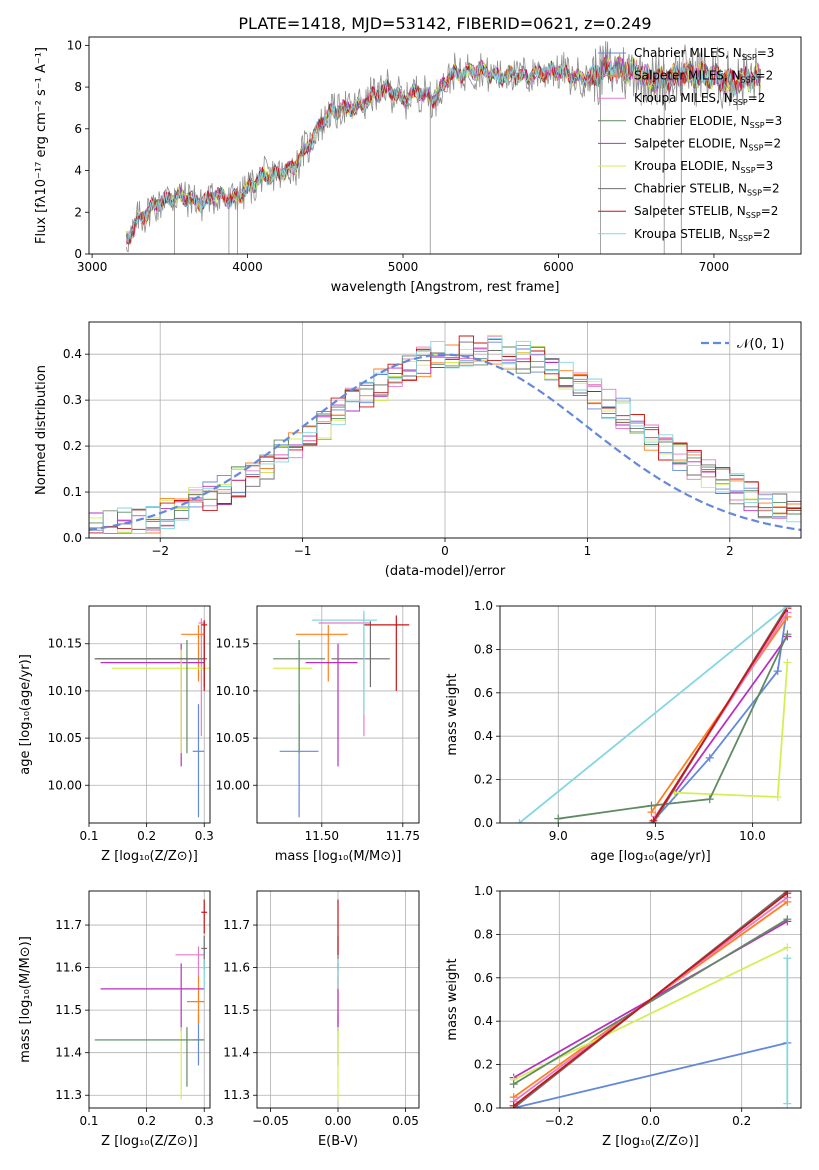 Image resolution: width=819 pixels, height=1170 pixels. Describe the element at coordinates (445, 551) in the screenshot. I see `x-tick-label: 0` at that location.